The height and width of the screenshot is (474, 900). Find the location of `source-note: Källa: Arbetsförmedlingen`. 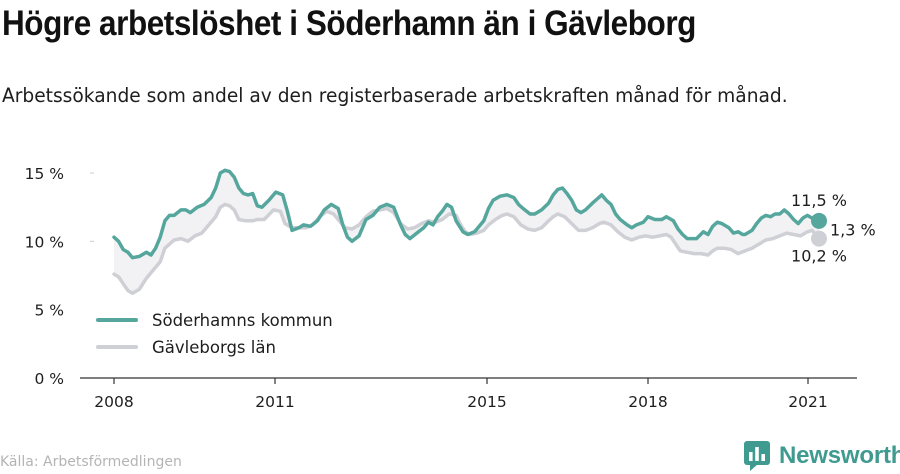

source-note: Källa: Arbetsförmedlingen is located at coordinates (91, 462).